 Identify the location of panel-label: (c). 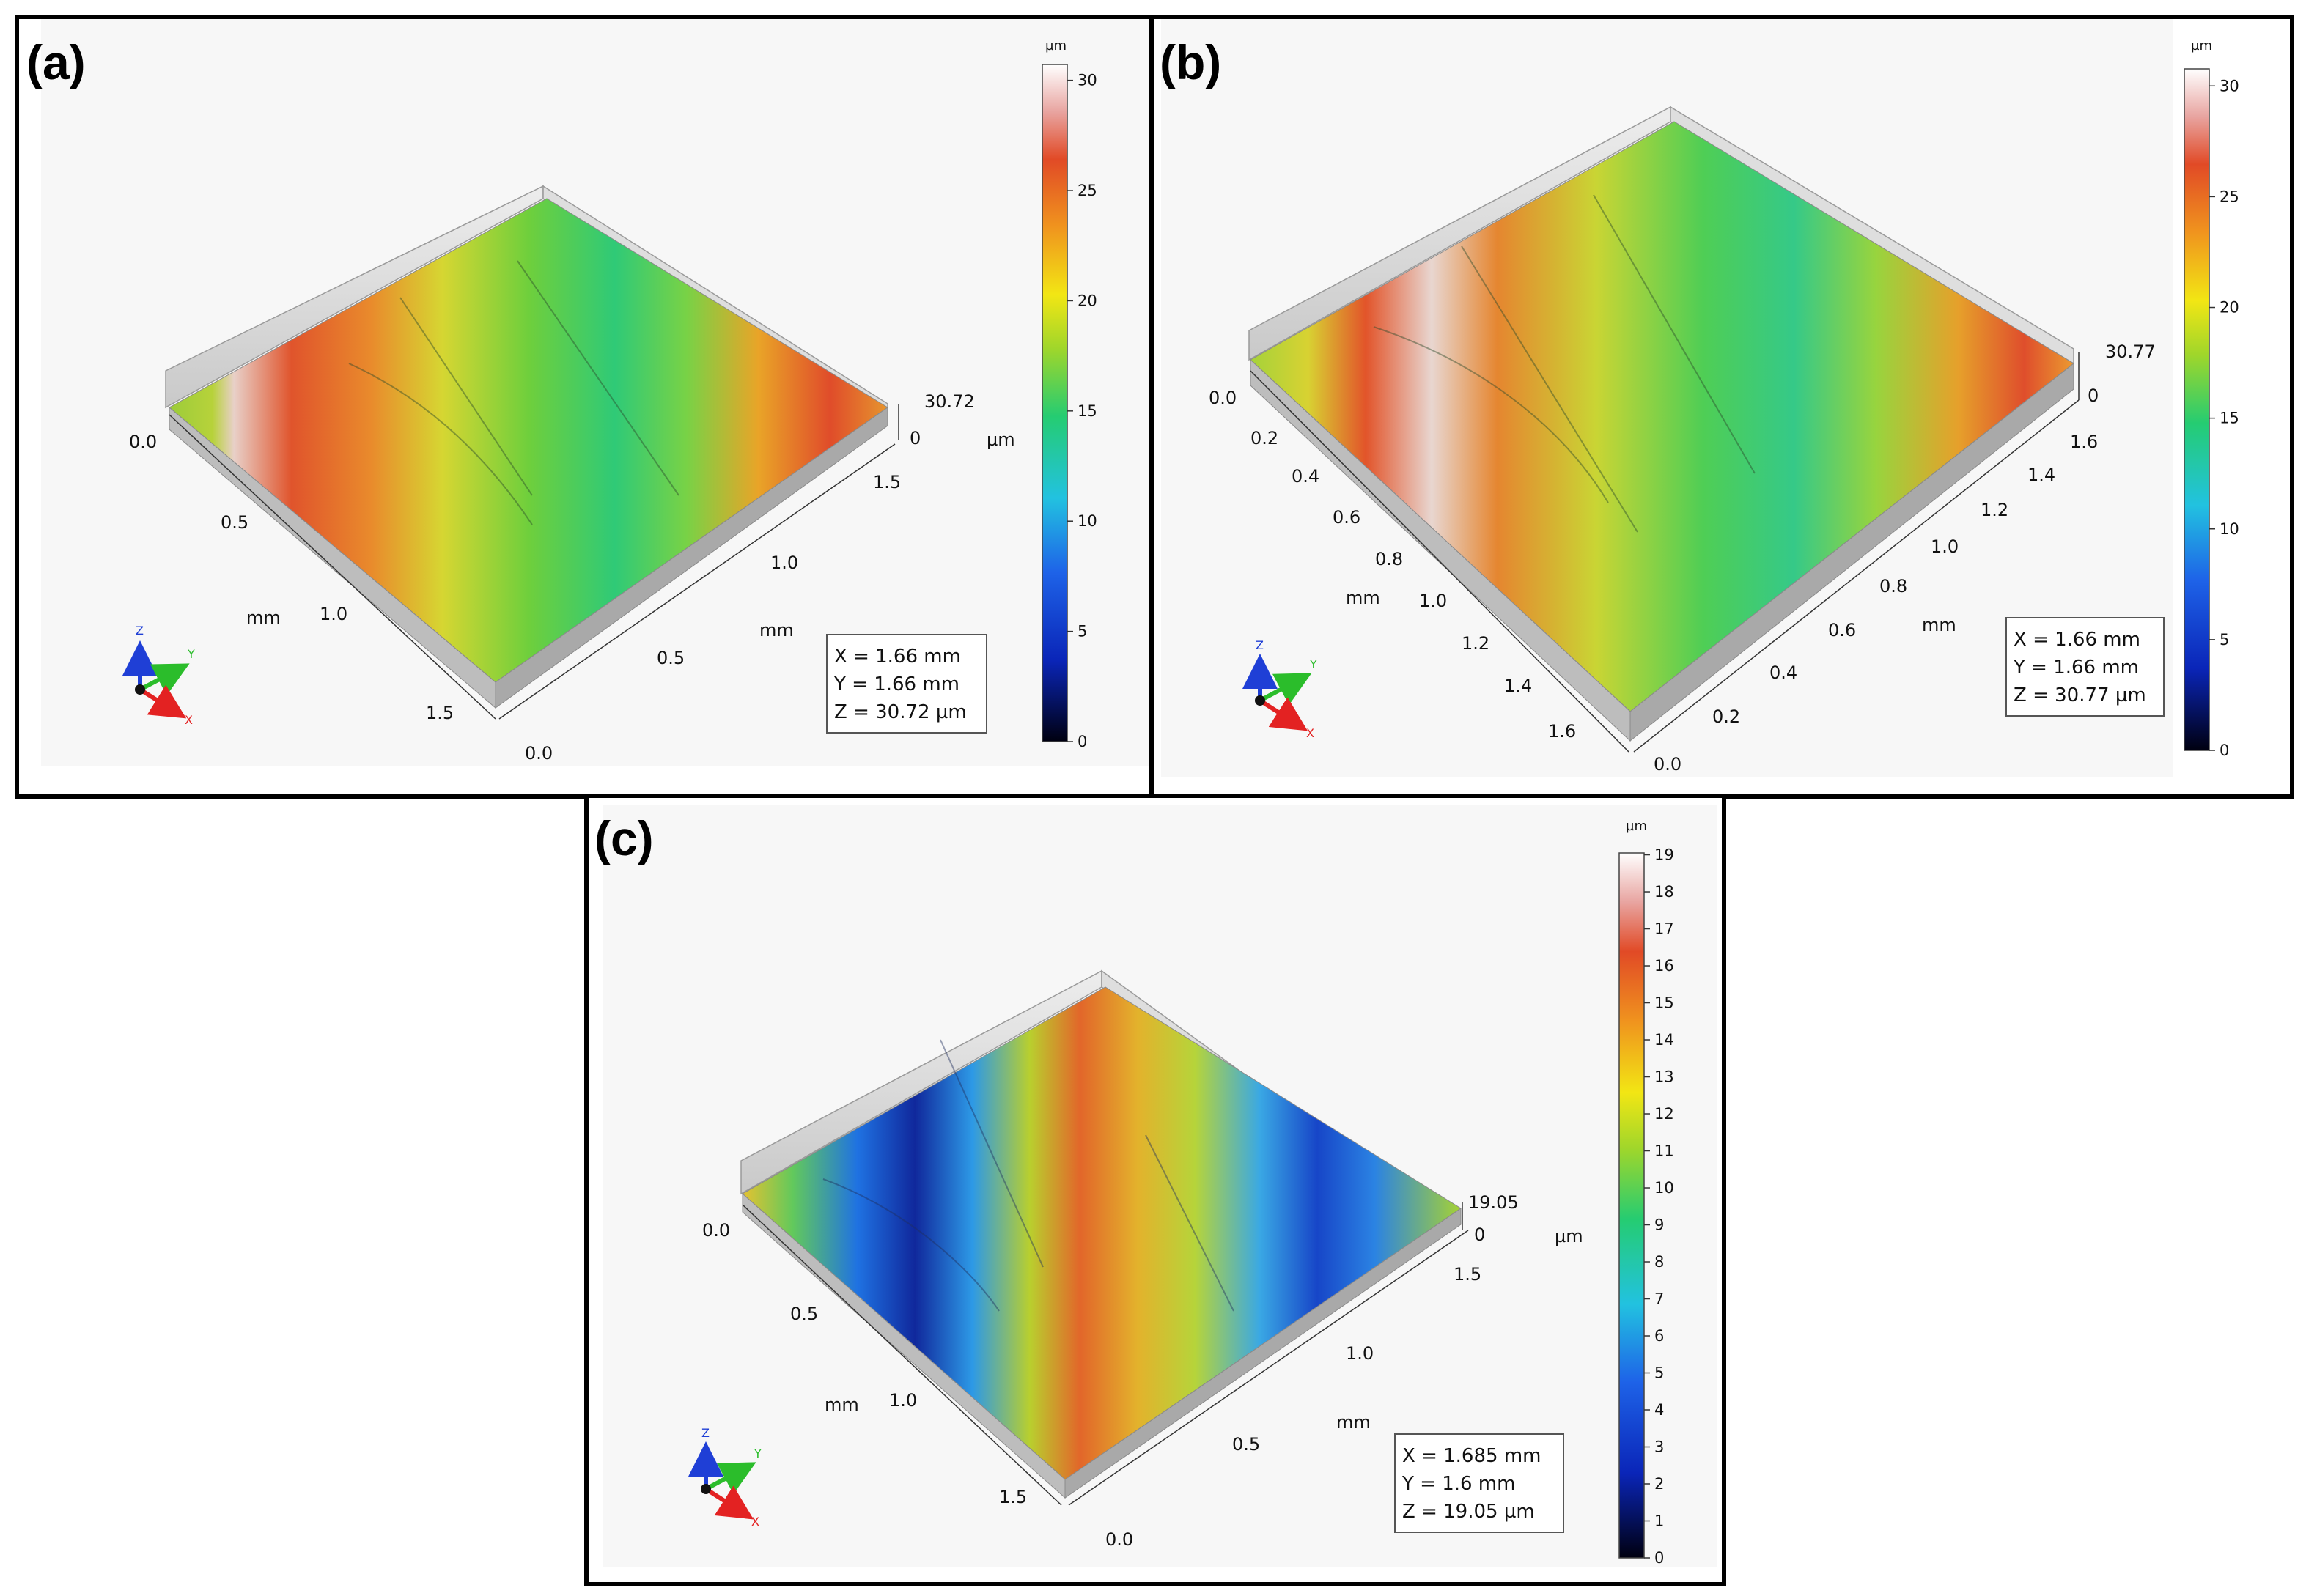
(624, 838).